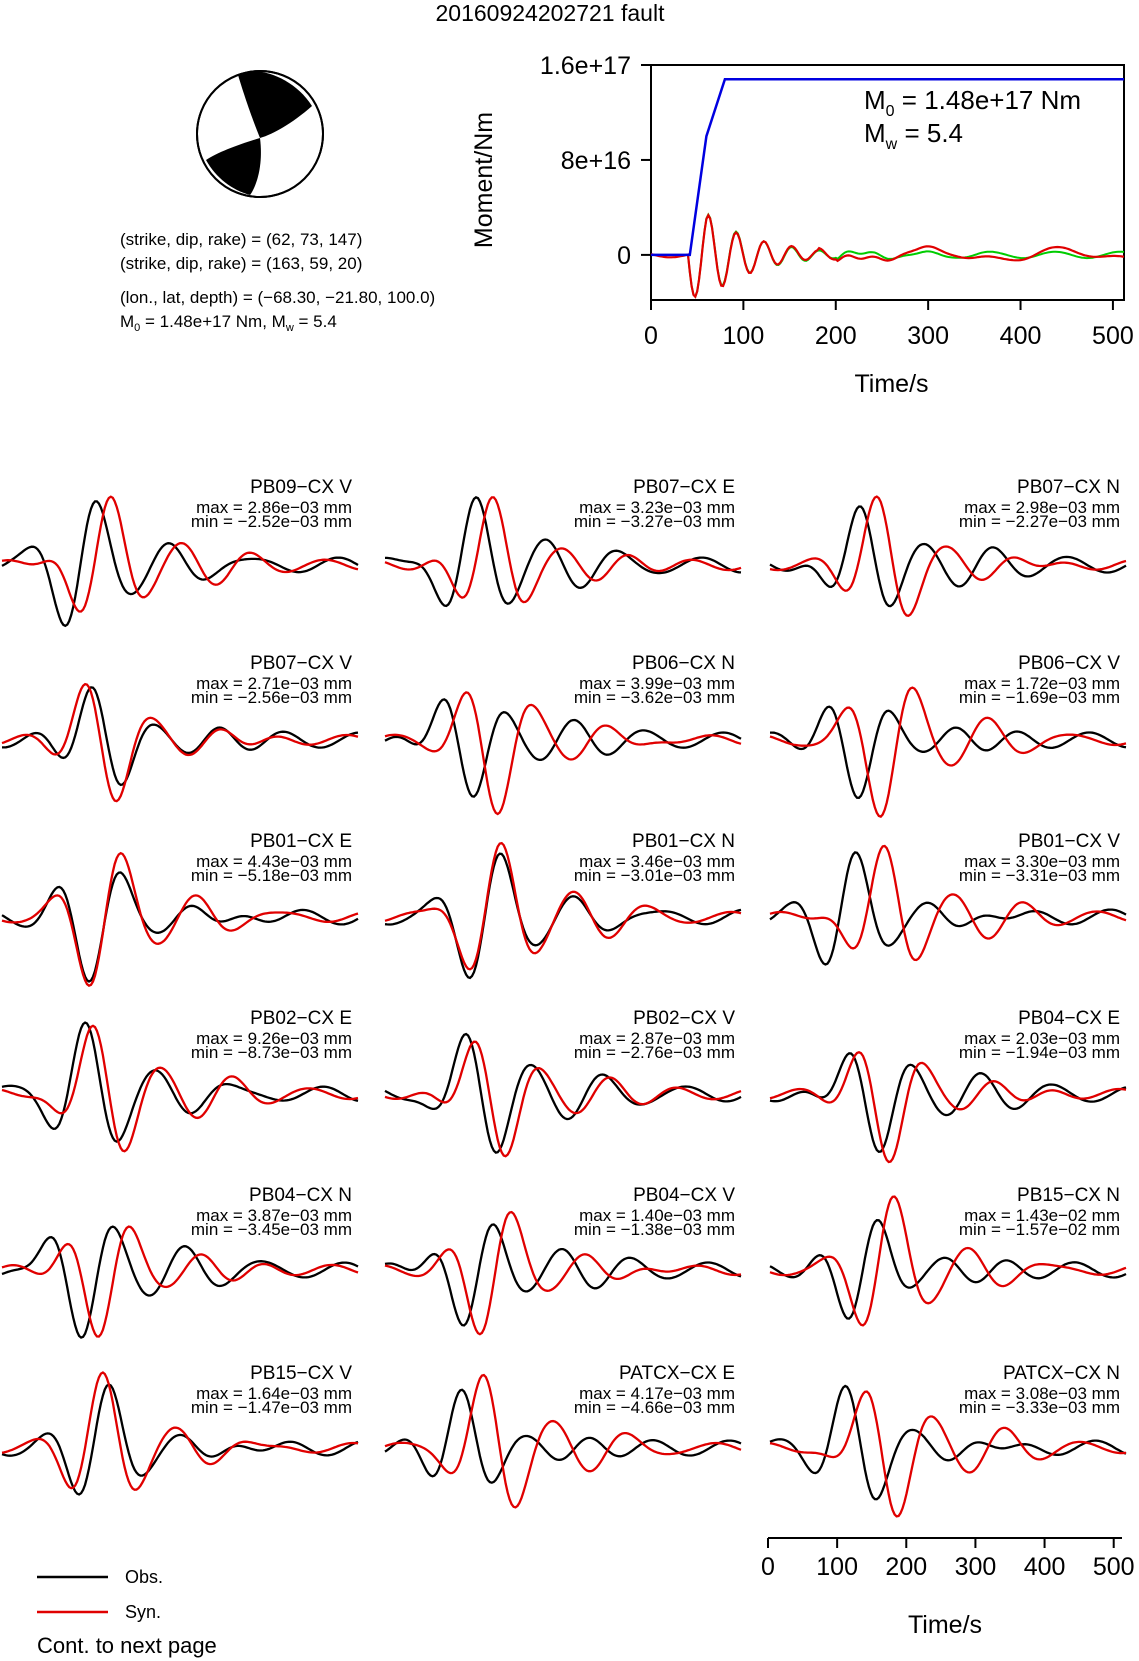 Image resolution: width=1139 pixels, height=1661 pixels. What do you see at coordinates (683, 841) in the screenshot?
I see `station-label: PB01−CX N` at bounding box center [683, 841].